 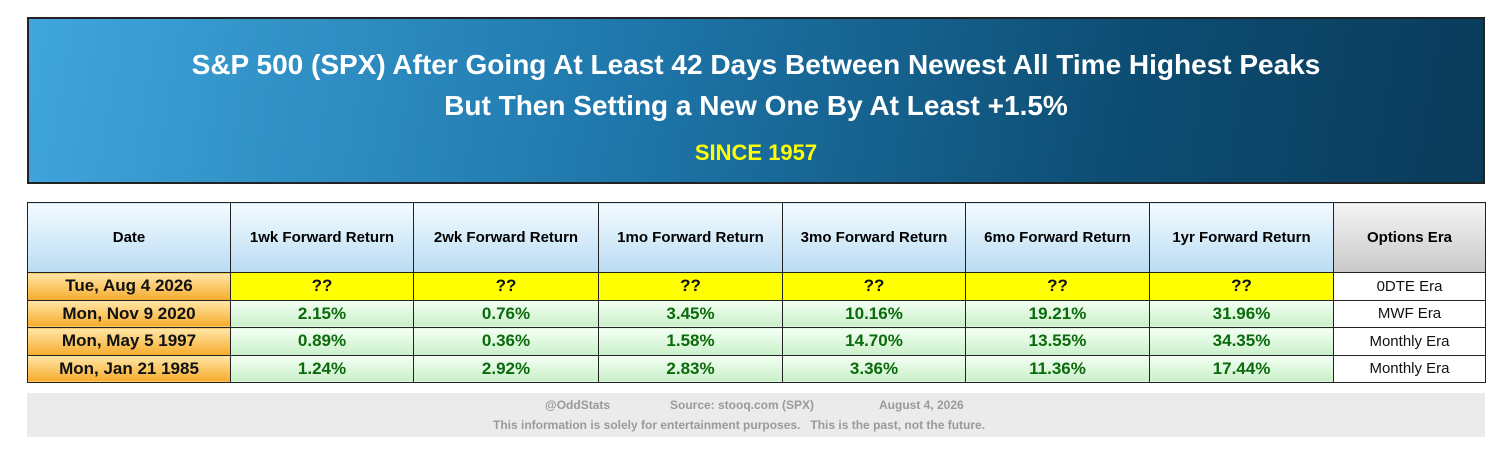 What do you see at coordinates (129, 313) in the screenshot?
I see `date-cell: Mon, Nov 9 2020` at bounding box center [129, 313].